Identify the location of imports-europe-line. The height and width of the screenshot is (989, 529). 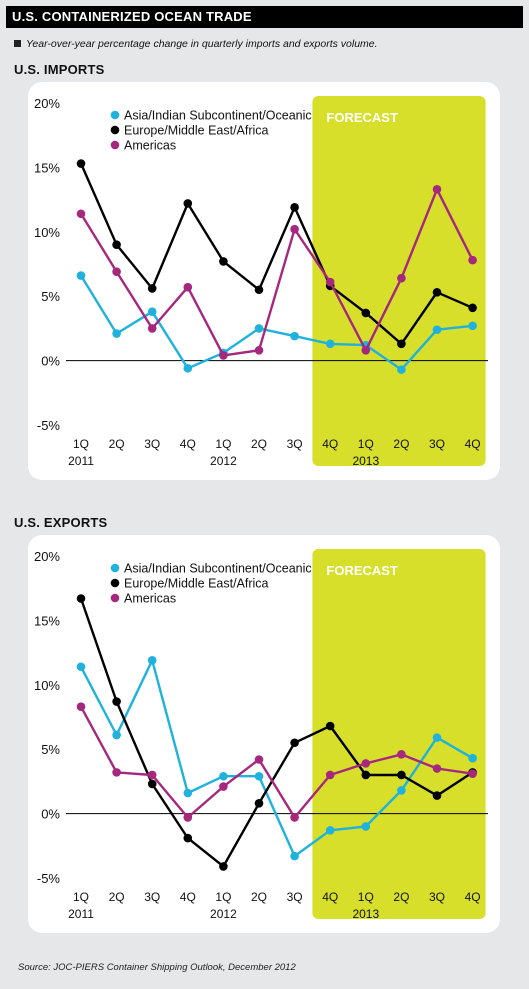
(276, 254).